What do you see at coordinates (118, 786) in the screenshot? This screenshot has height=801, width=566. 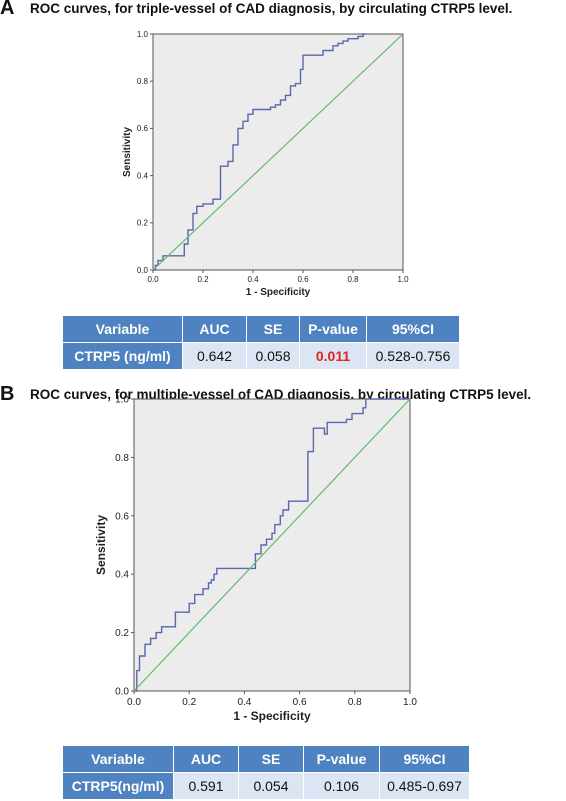 I see `cell-variable: CTRP5(ng/ml)` at bounding box center [118, 786].